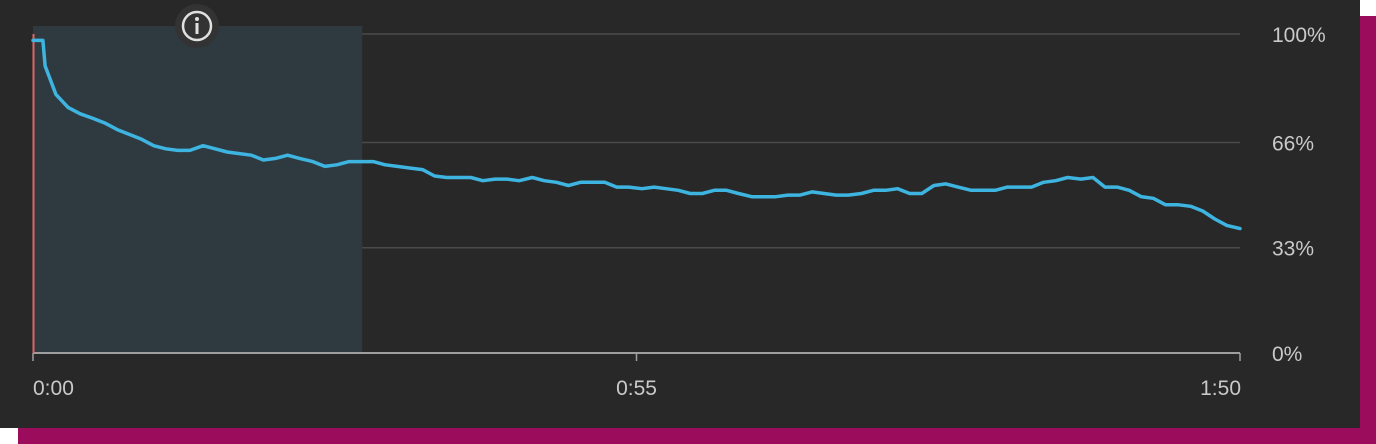 The width and height of the screenshot is (1376, 444). Describe the element at coordinates (1287, 354) in the screenshot. I see `y-tick-label: 0%` at that location.